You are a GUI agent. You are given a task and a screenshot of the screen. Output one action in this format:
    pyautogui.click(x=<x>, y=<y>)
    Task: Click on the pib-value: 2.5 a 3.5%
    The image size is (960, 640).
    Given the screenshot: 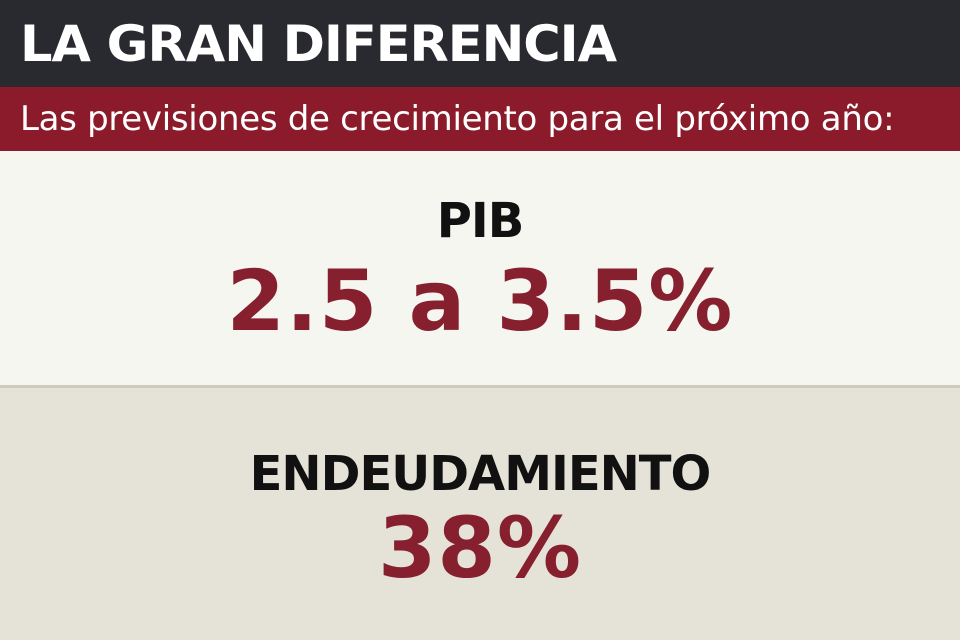 What is the action you would take?
    pyautogui.click(x=480, y=301)
    